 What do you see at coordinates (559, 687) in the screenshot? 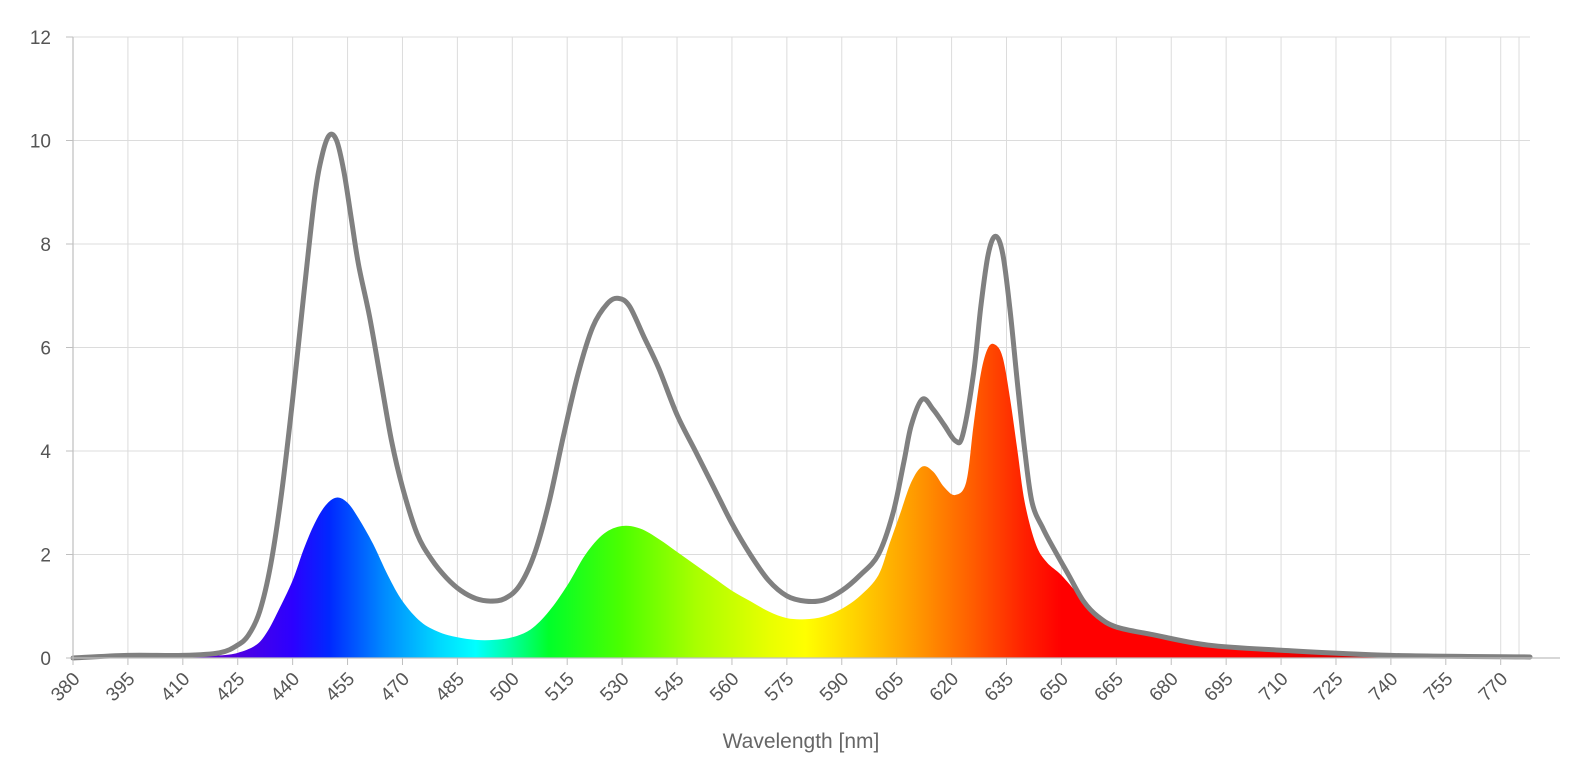
I see `x-tick-label: 515` at bounding box center [559, 687].